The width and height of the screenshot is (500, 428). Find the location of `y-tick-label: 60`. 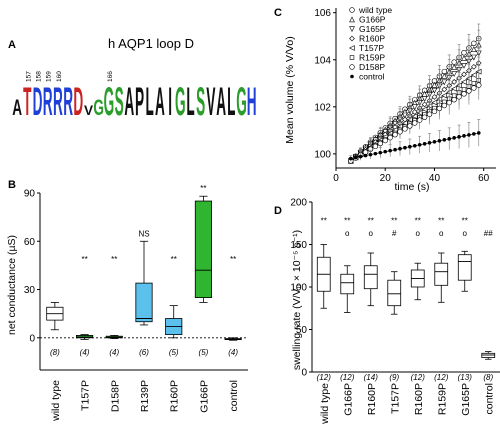

y-tick-label: 60 is located at coordinates (30, 242).